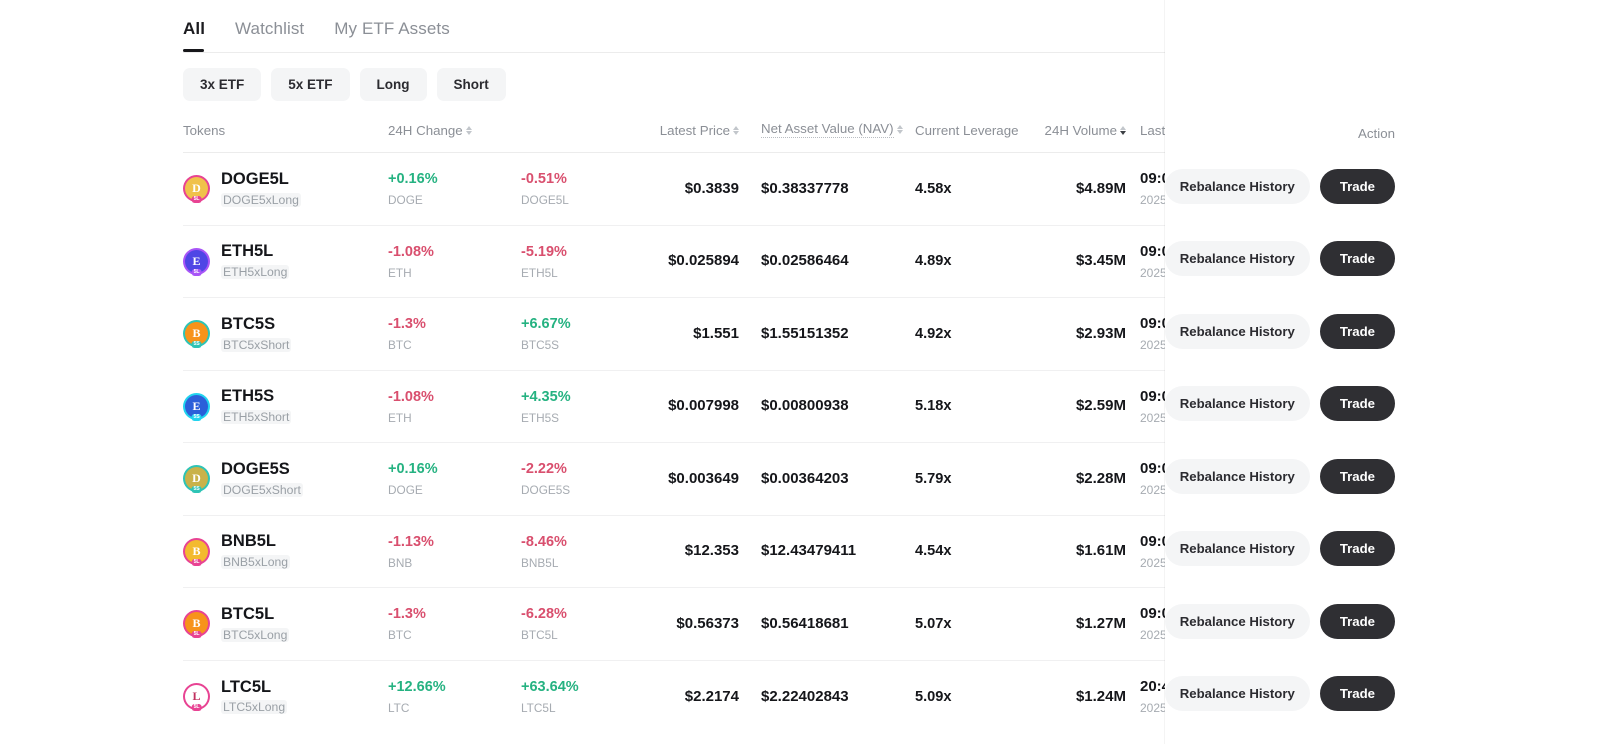 The image size is (1600, 744). Describe the element at coordinates (454, 624) in the screenshot. I see `cell-underlying-change: -1.3% BTC` at that location.